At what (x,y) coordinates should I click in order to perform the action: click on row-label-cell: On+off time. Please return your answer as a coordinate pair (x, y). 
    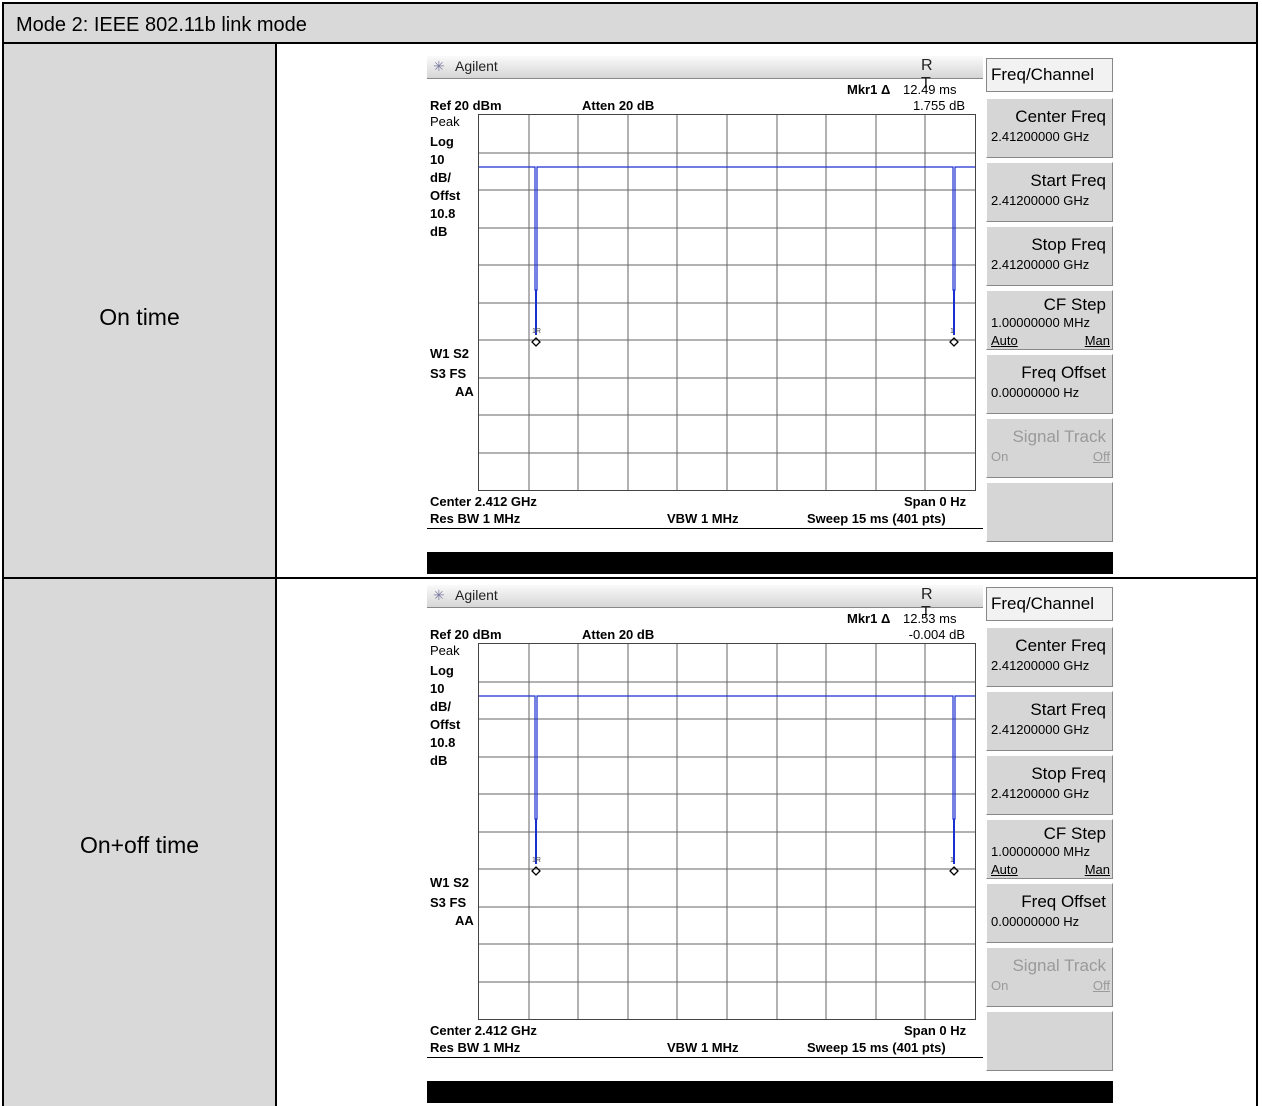
    Looking at the image, I should click on (140, 842).